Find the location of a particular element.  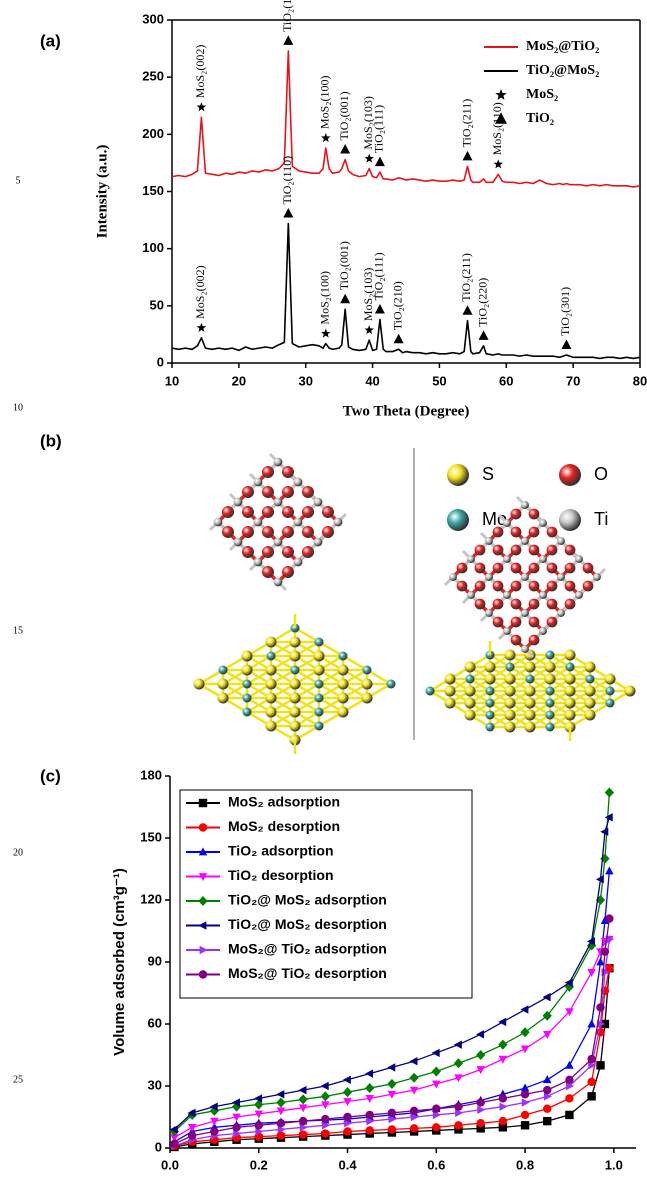

peak-label: MoS₂(002) is located at coordinates (200, 72).